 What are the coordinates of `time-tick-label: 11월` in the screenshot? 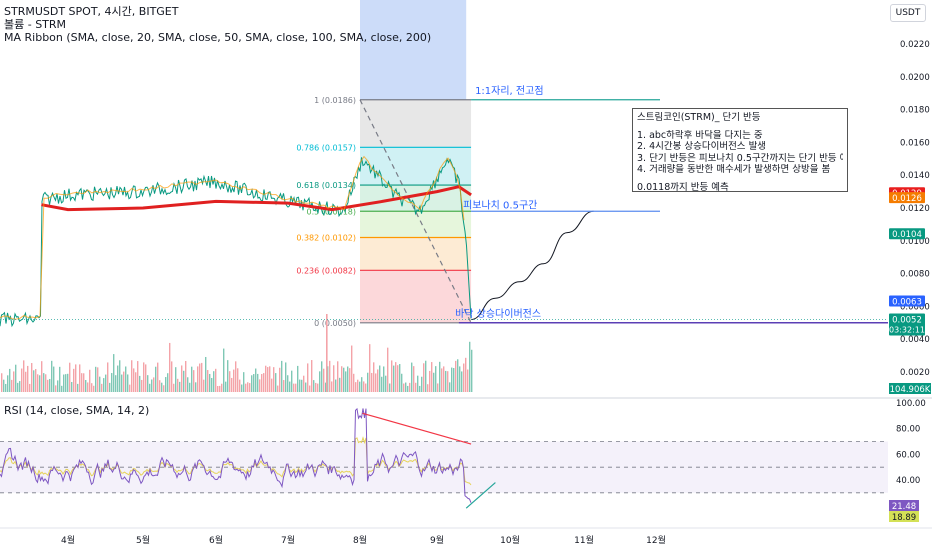 It's located at (584, 540).